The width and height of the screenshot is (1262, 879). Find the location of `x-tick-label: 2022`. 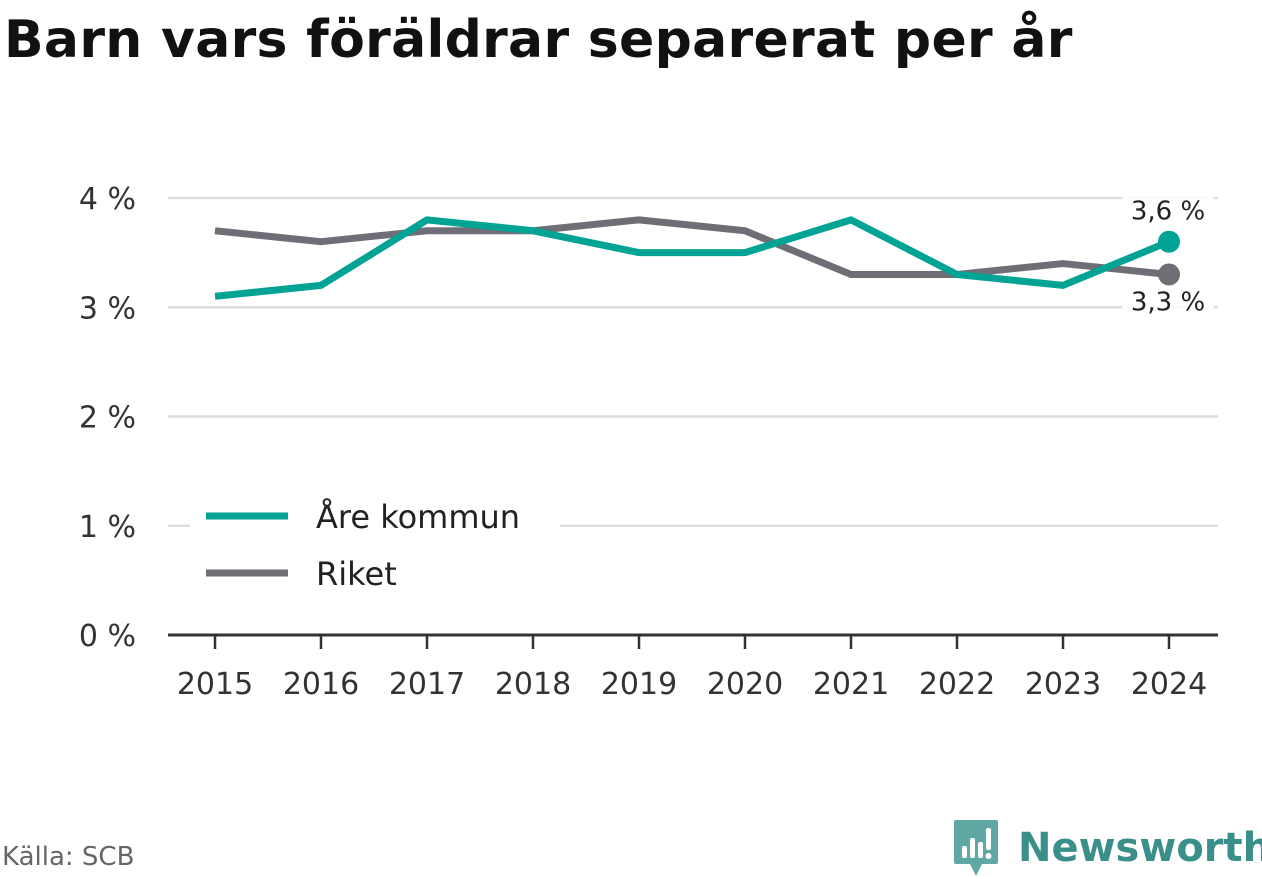

x-tick-label: 2022 is located at coordinates (957, 684).